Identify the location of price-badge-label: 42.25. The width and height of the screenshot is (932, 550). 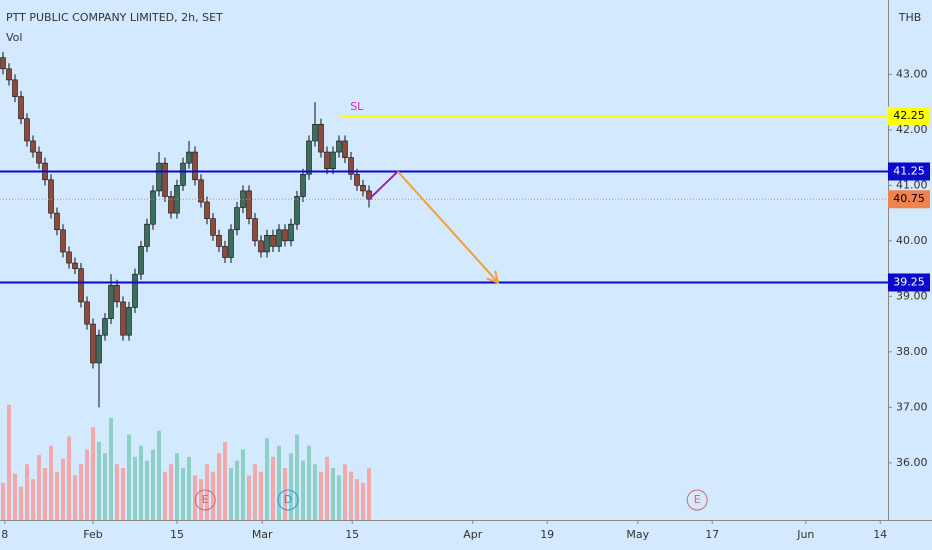
(909, 115).